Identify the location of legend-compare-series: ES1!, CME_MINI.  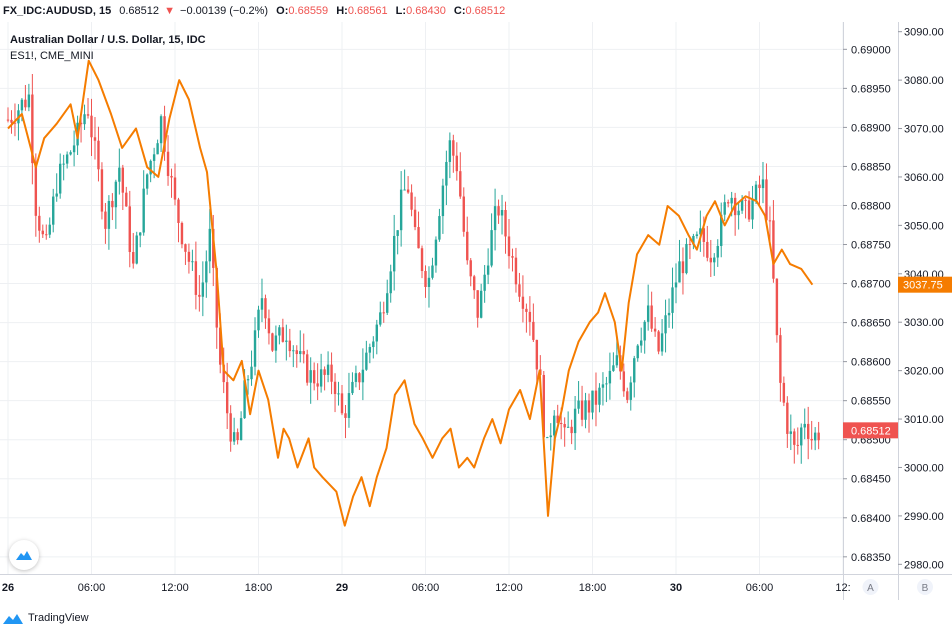
(52, 56).